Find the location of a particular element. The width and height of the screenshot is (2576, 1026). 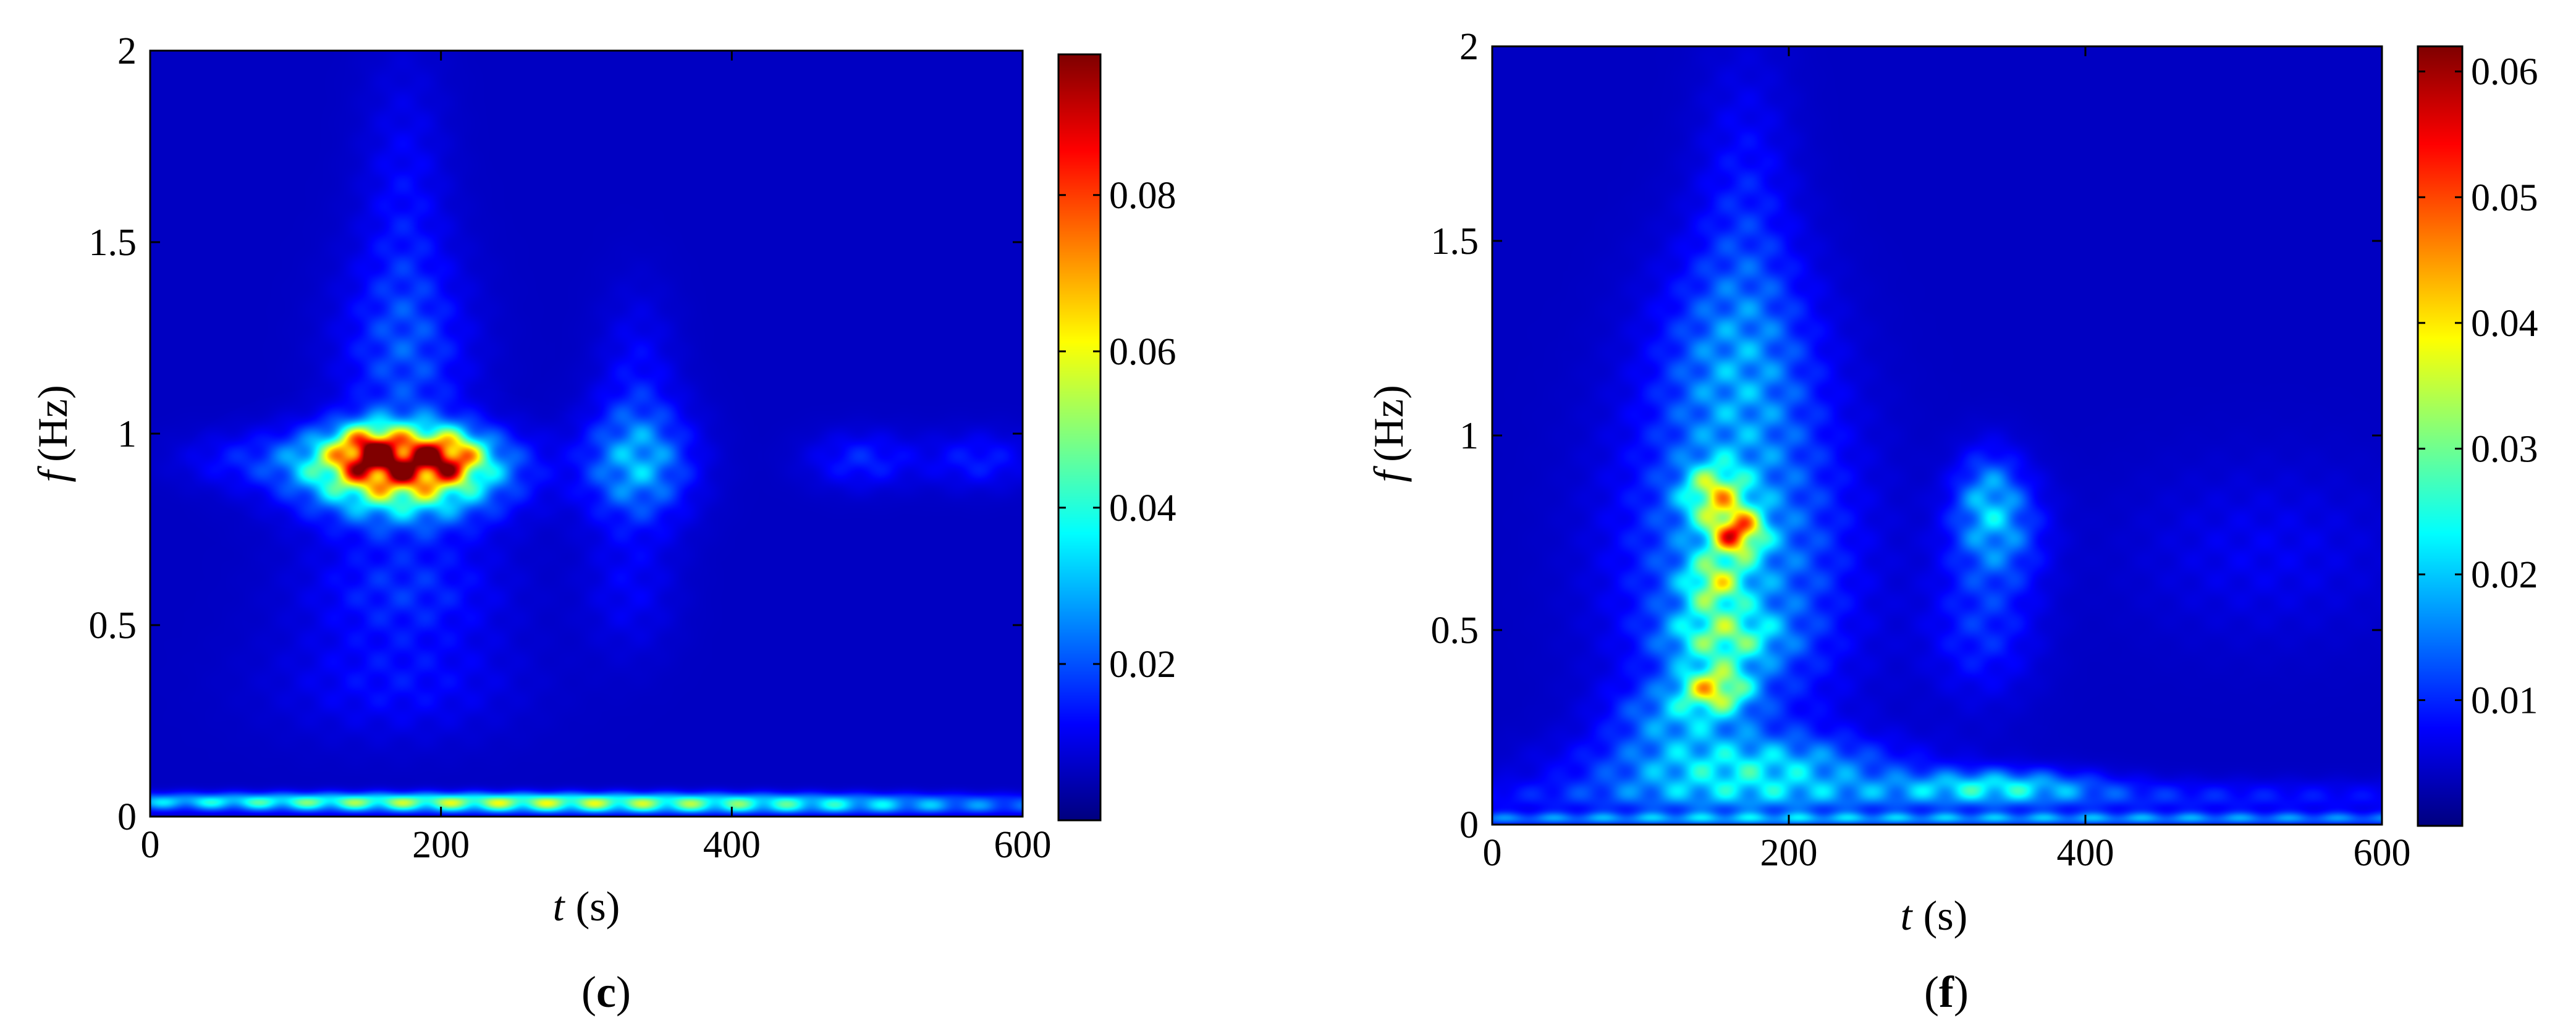

x-axis-unit-f: (s) is located at coordinates (1946, 915).